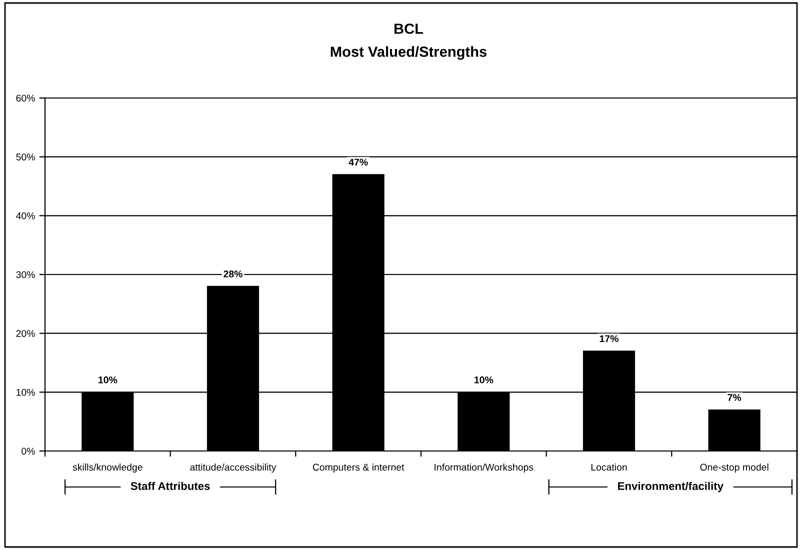  Describe the element at coordinates (233, 468) in the screenshot. I see `x-tick-label: attitude/accessibility` at that location.